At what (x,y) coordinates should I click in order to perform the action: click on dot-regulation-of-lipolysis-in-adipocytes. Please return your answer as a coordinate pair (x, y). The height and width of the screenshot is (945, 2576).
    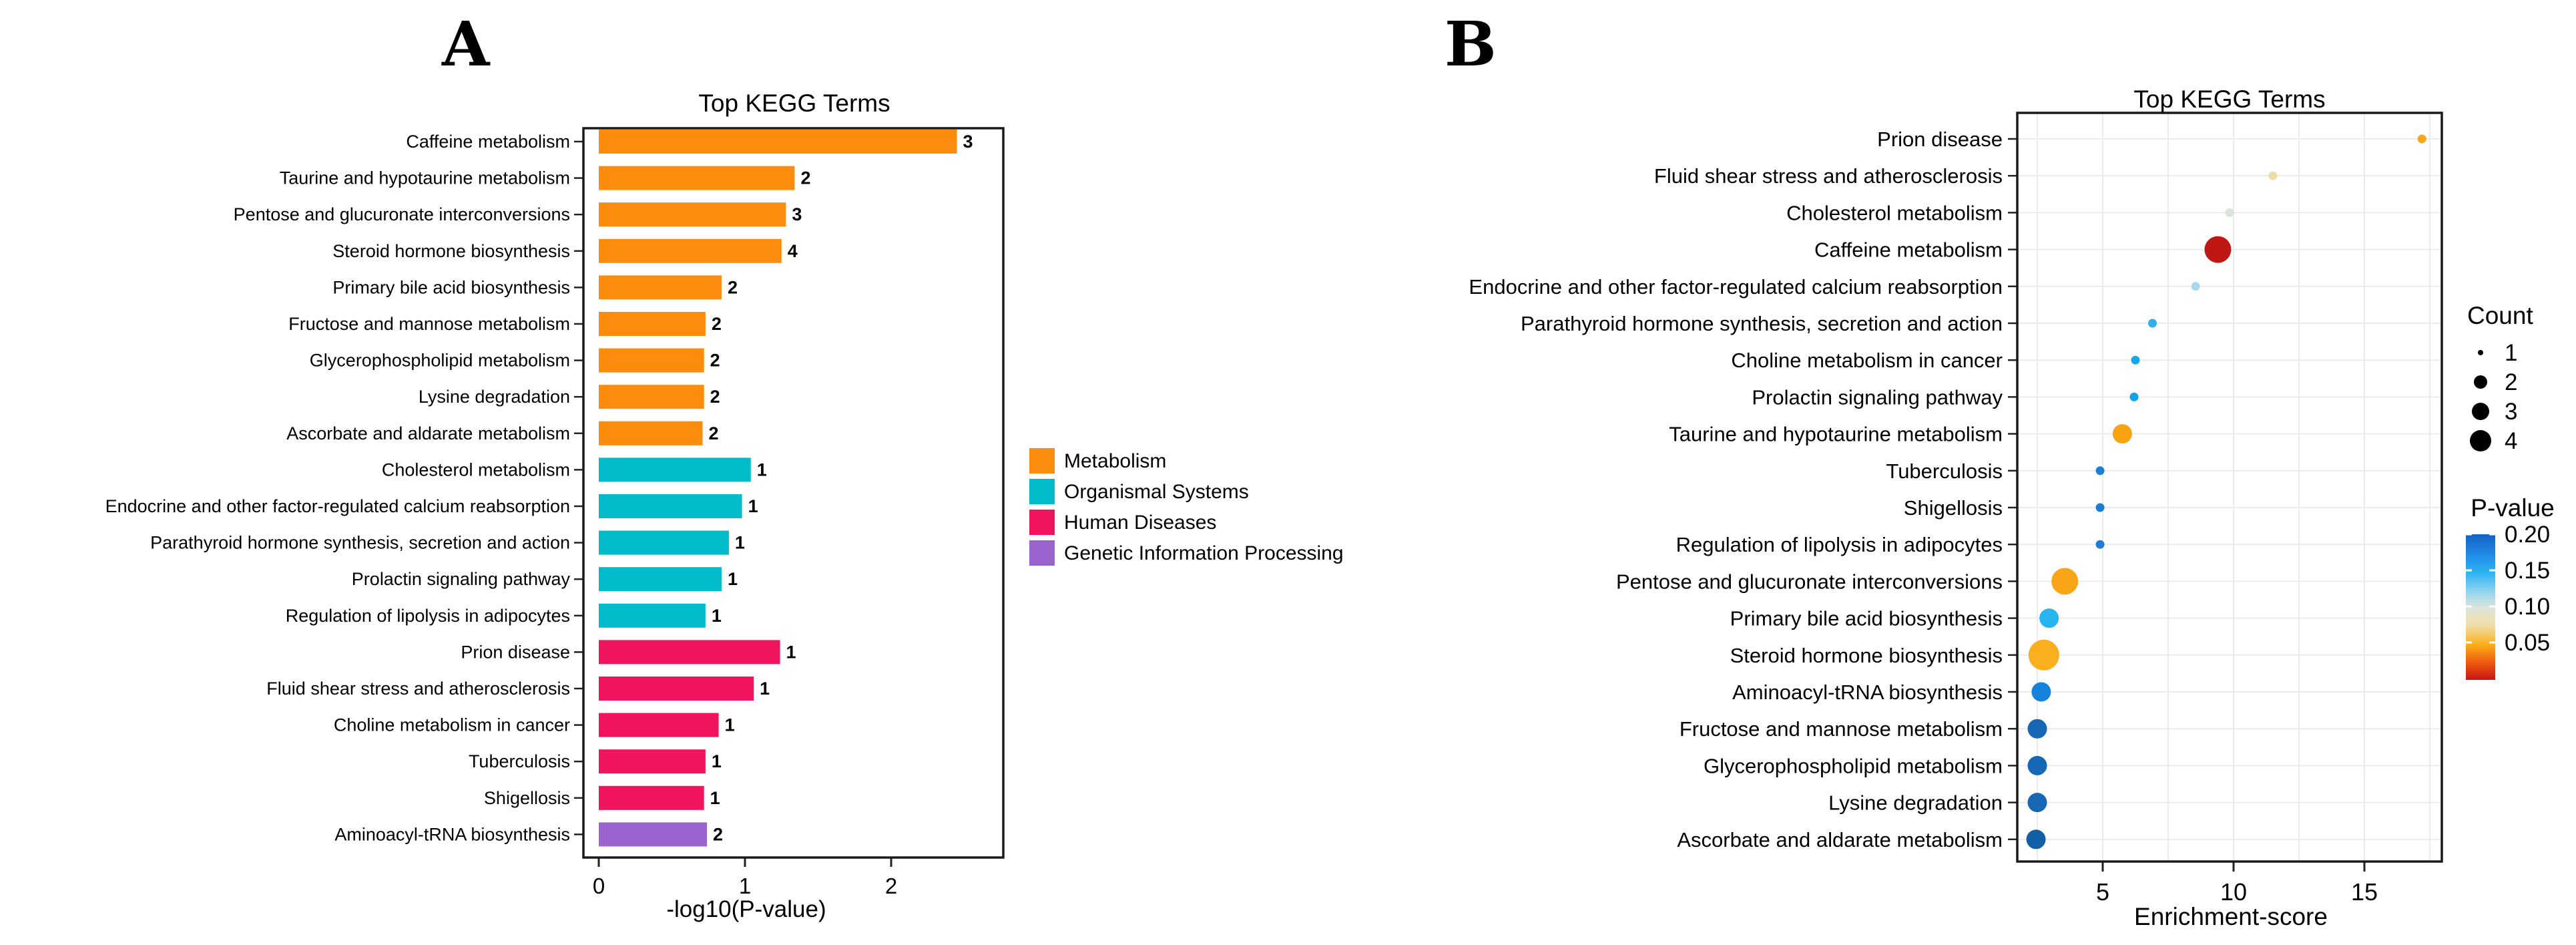
    Looking at the image, I should click on (2100, 544).